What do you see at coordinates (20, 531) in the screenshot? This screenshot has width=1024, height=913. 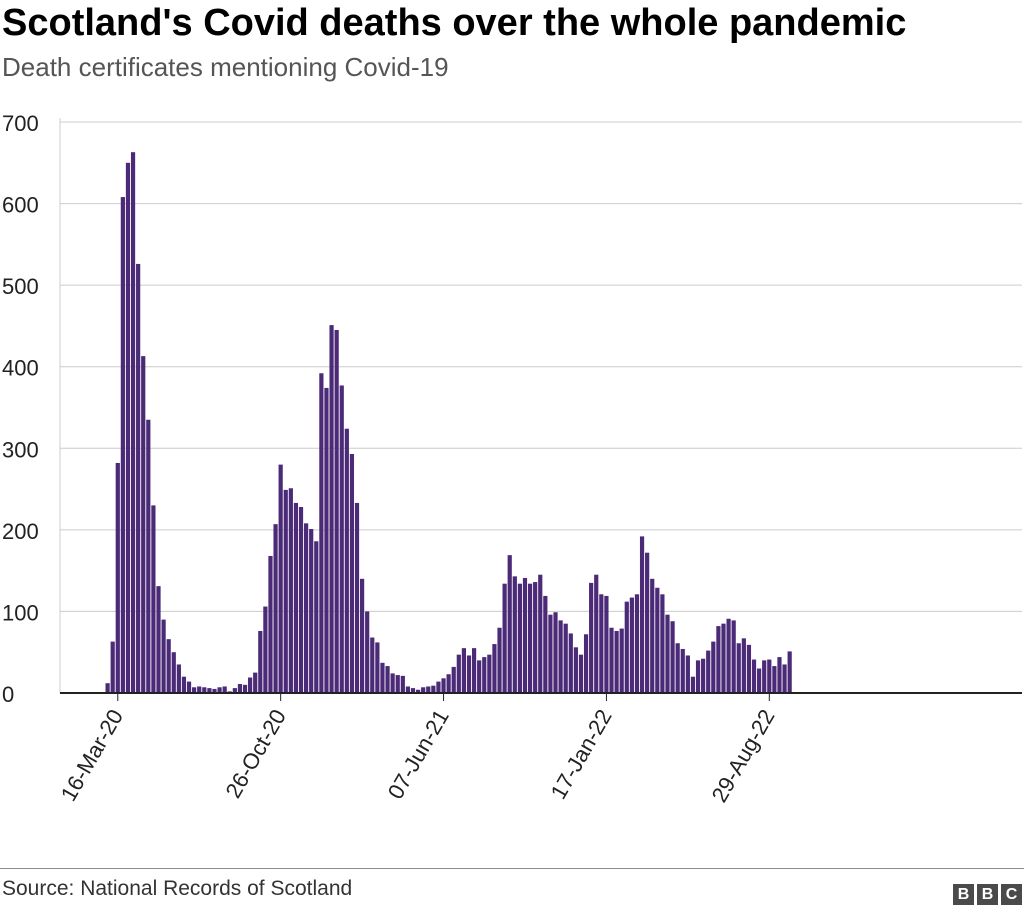 I see `y-tick-label: 200` at bounding box center [20, 531].